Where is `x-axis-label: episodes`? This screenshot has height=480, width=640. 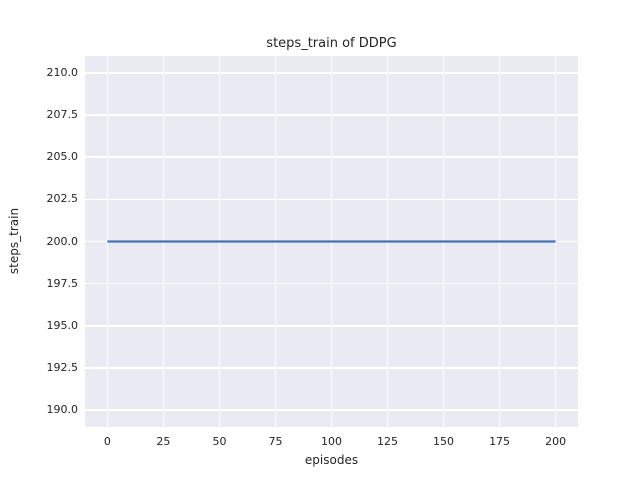
x-axis-label: episodes is located at coordinates (331, 460).